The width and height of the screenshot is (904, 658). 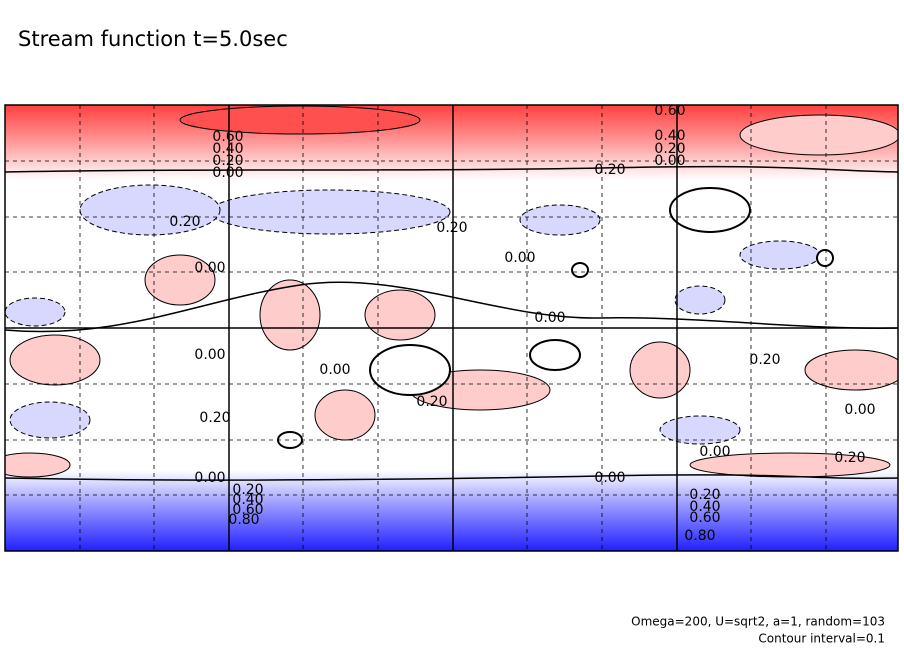 I want to click on note: Contour interval=0.1, so click(x=821, y=639).